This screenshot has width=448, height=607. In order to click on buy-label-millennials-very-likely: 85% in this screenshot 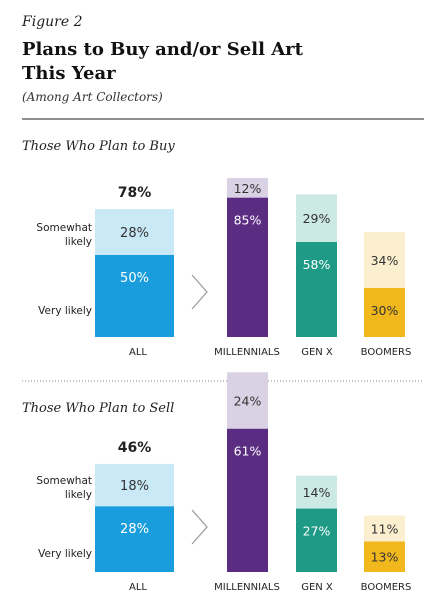, I will do `click(248, 220)`.